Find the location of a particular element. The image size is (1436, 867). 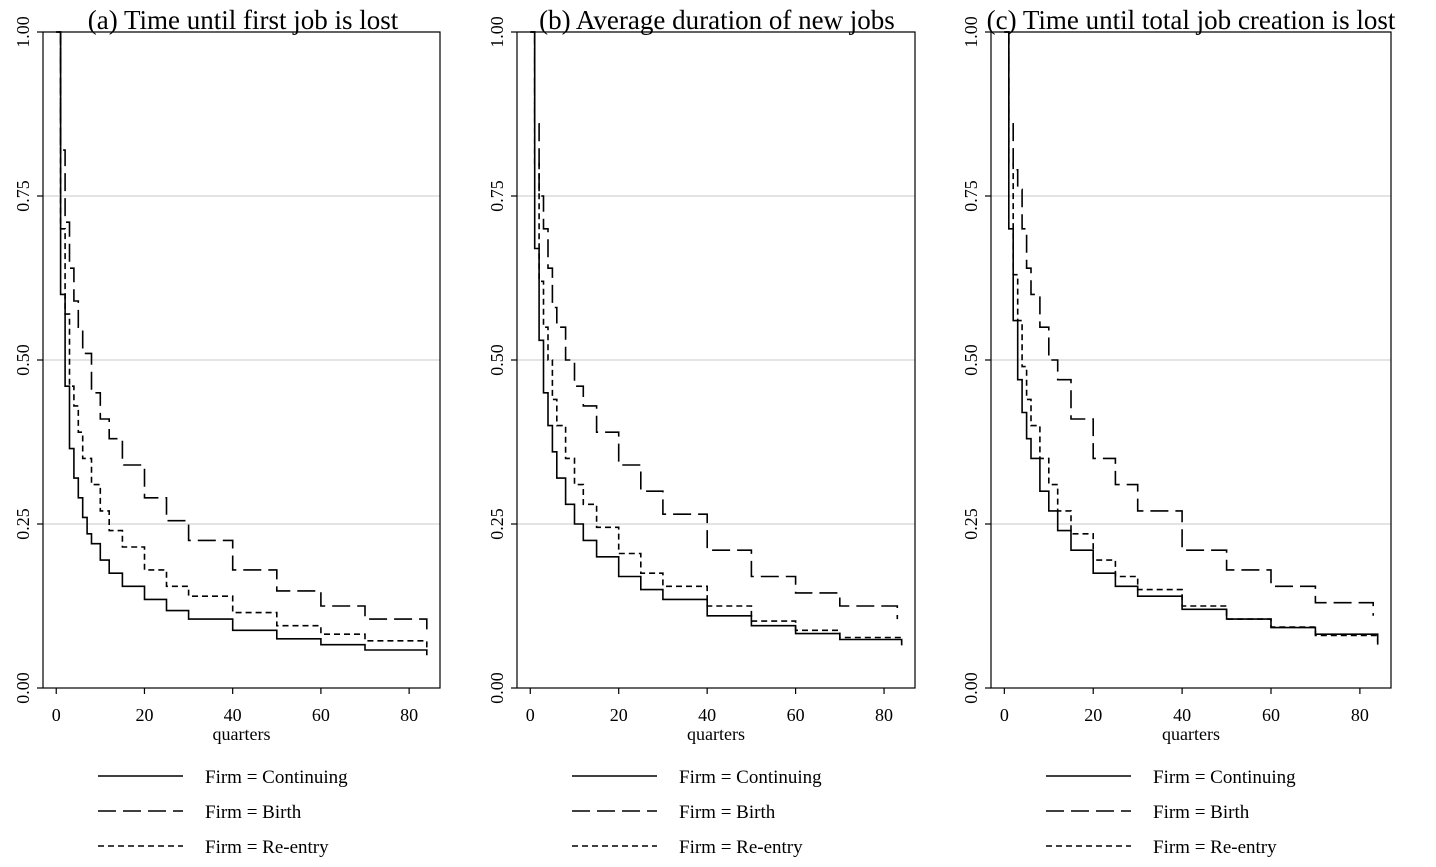

chart-title: (a) Time until first job is lost is located at coordinates (243, 20).